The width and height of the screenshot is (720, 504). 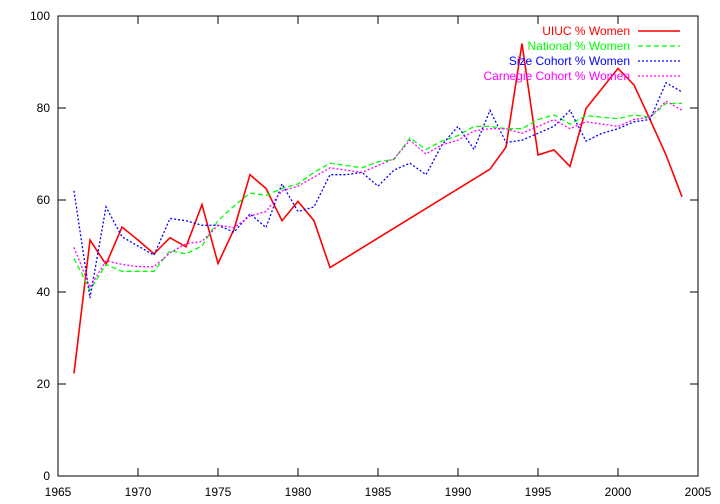 I want to click on y-tick-label: 100, so click(x=40, y=16).